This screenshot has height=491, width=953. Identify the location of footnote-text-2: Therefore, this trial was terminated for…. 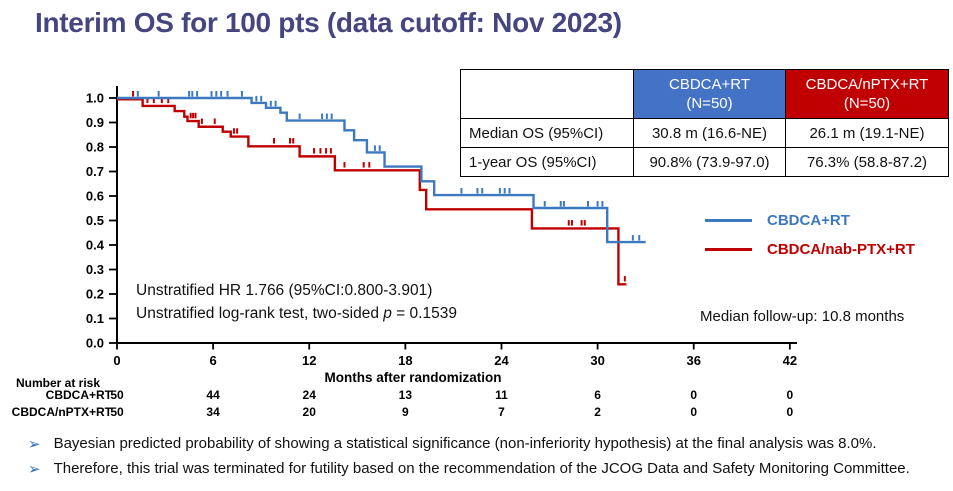
(481, 468).